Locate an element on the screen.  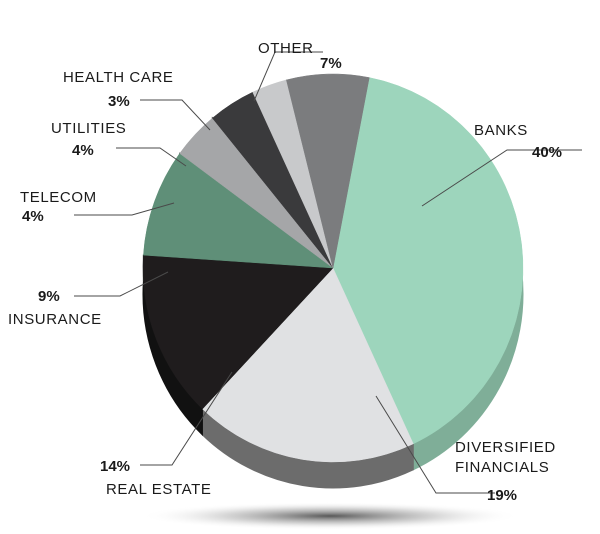
slice-insurance is located at coordinates (238, 211).